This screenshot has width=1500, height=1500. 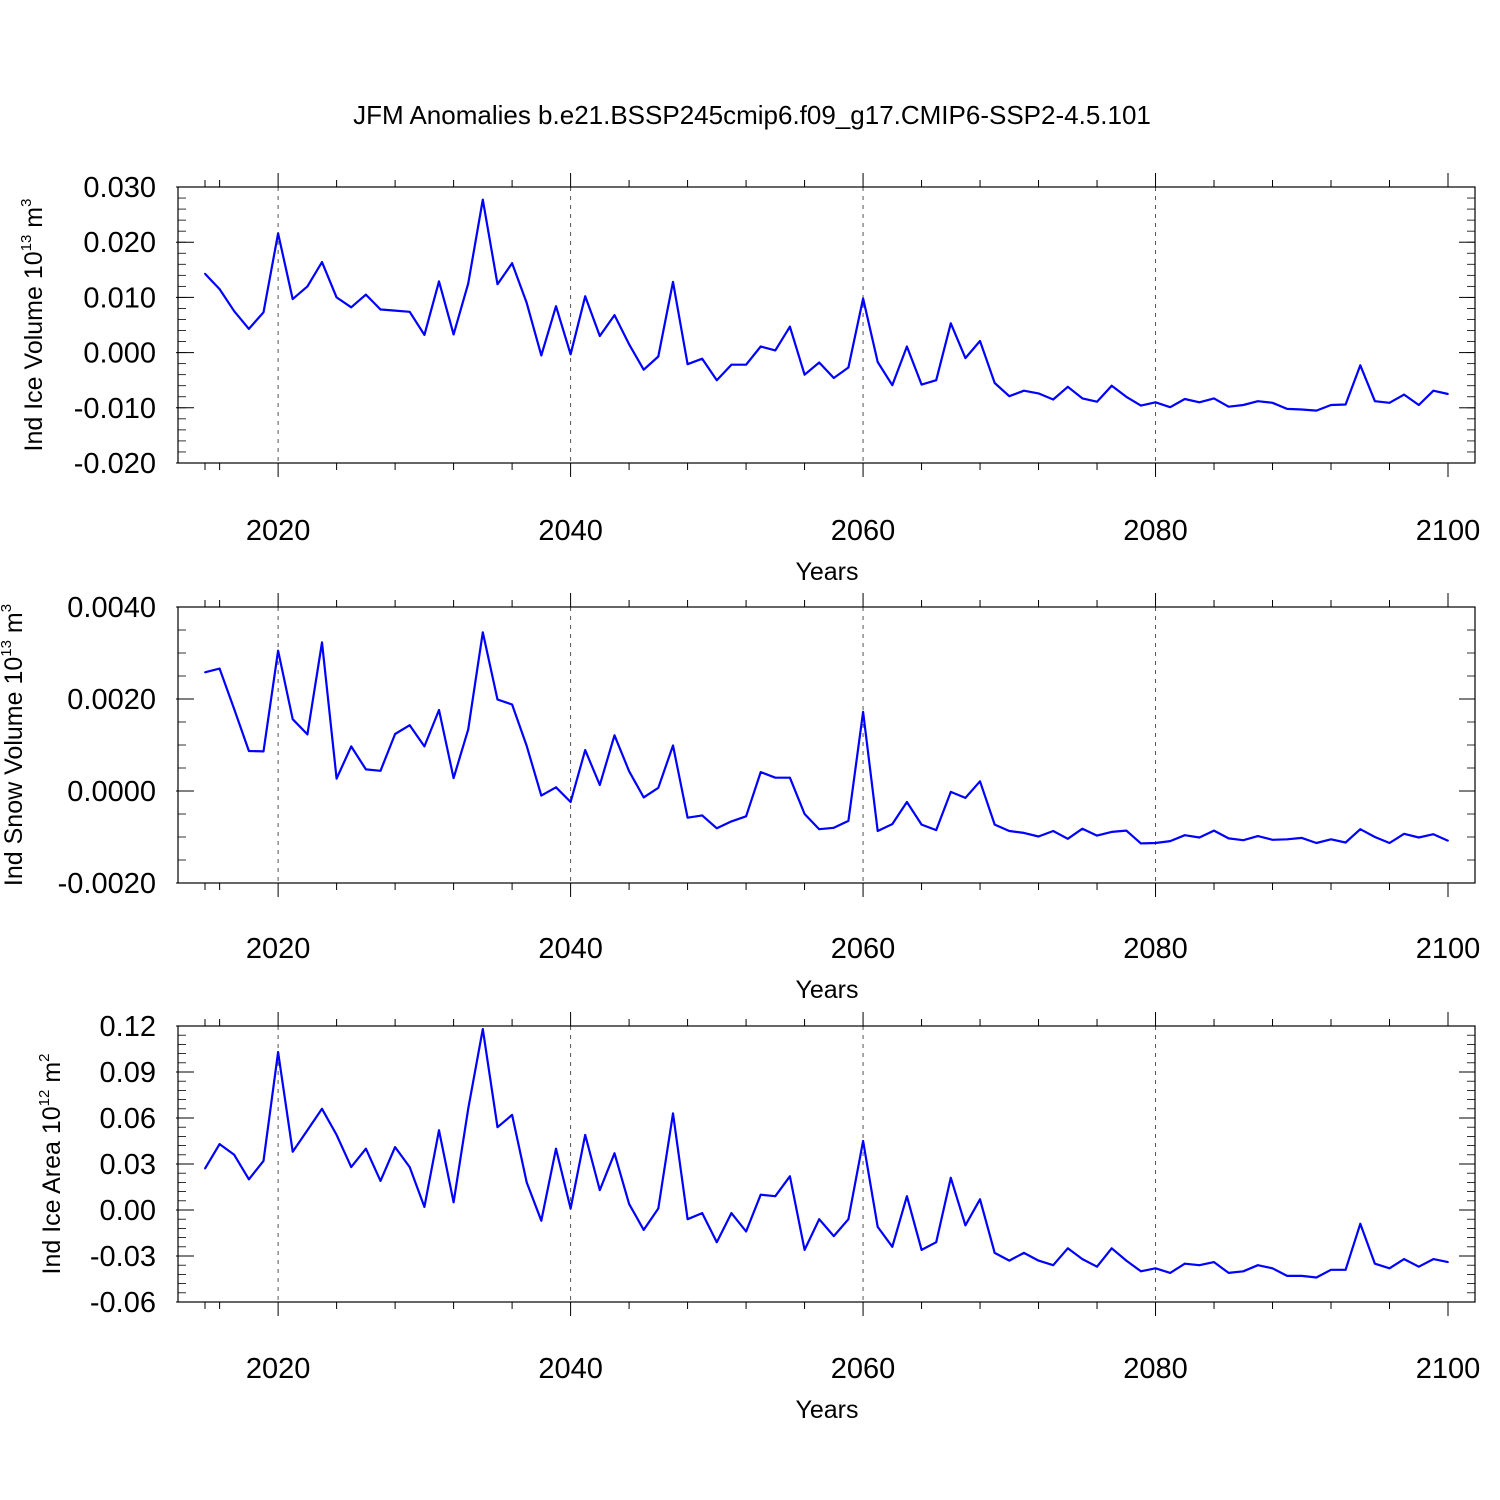 What do you see at coordinates (7, 608) in the screenshot?
I see `y-axis-label-unit-exponent: 3` at bounding box center [7, 608].